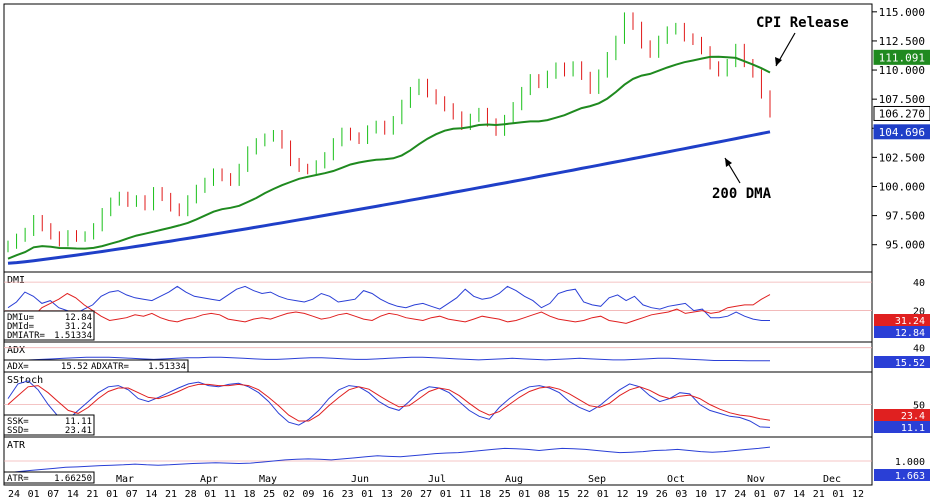 This screenshot has height=503, width=930. I want to click on x-month-label-2: May, so click(268, 479).